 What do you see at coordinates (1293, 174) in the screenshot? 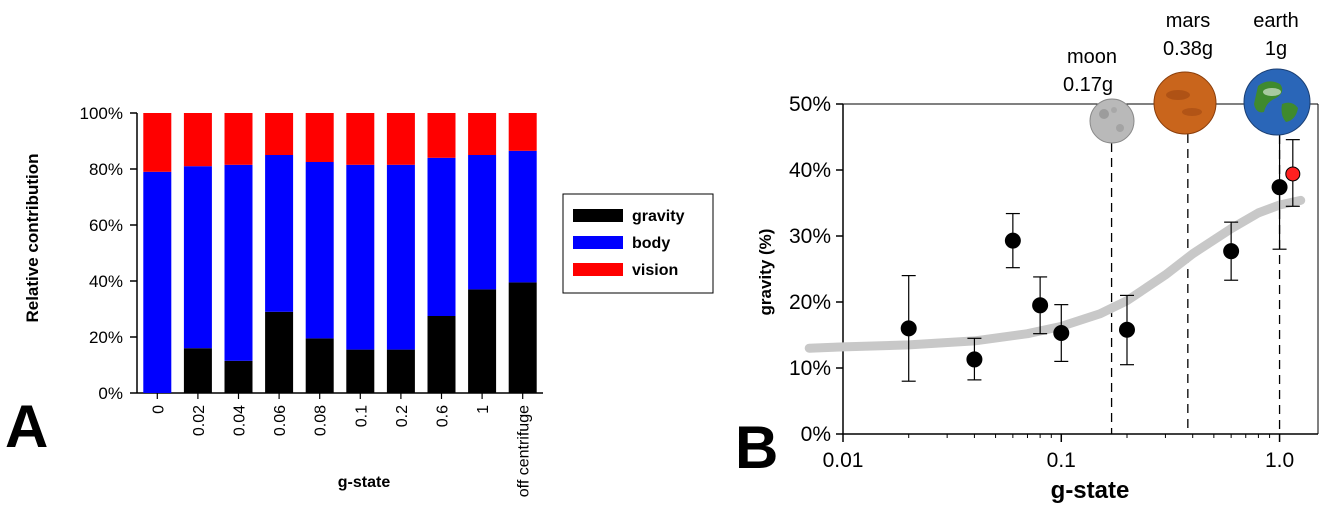
I see `data-point-highlight` at bounding box center [1293, 174].